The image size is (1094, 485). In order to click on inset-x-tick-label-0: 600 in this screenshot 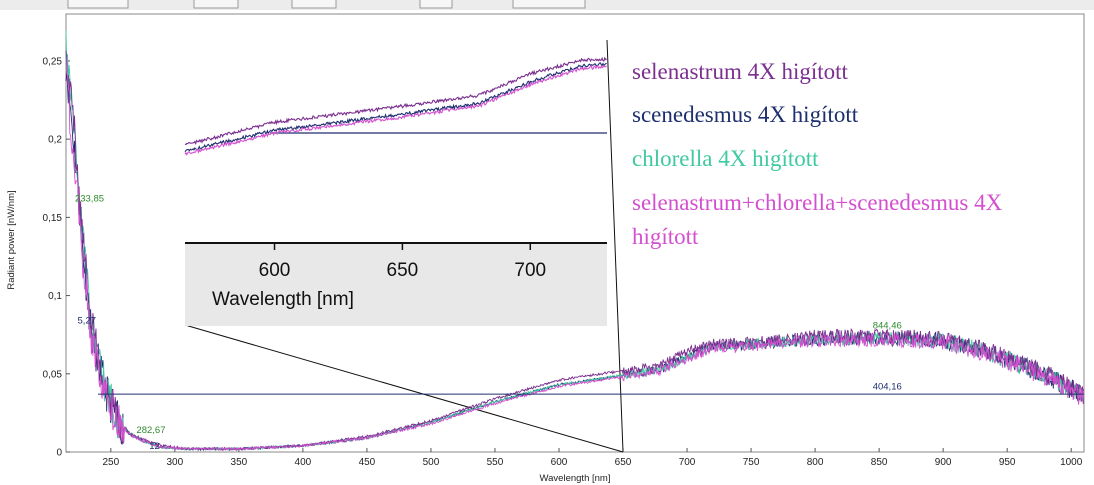, I will do `click(275, 270)`.